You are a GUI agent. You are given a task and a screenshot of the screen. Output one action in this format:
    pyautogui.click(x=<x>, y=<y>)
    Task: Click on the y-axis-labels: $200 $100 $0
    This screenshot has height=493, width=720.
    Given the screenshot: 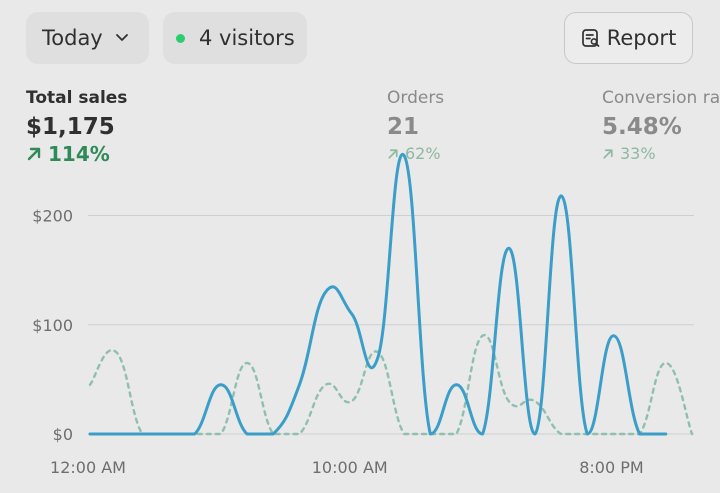 What is the action you would take?
    pyautogui.click(x=52, y=325)
    